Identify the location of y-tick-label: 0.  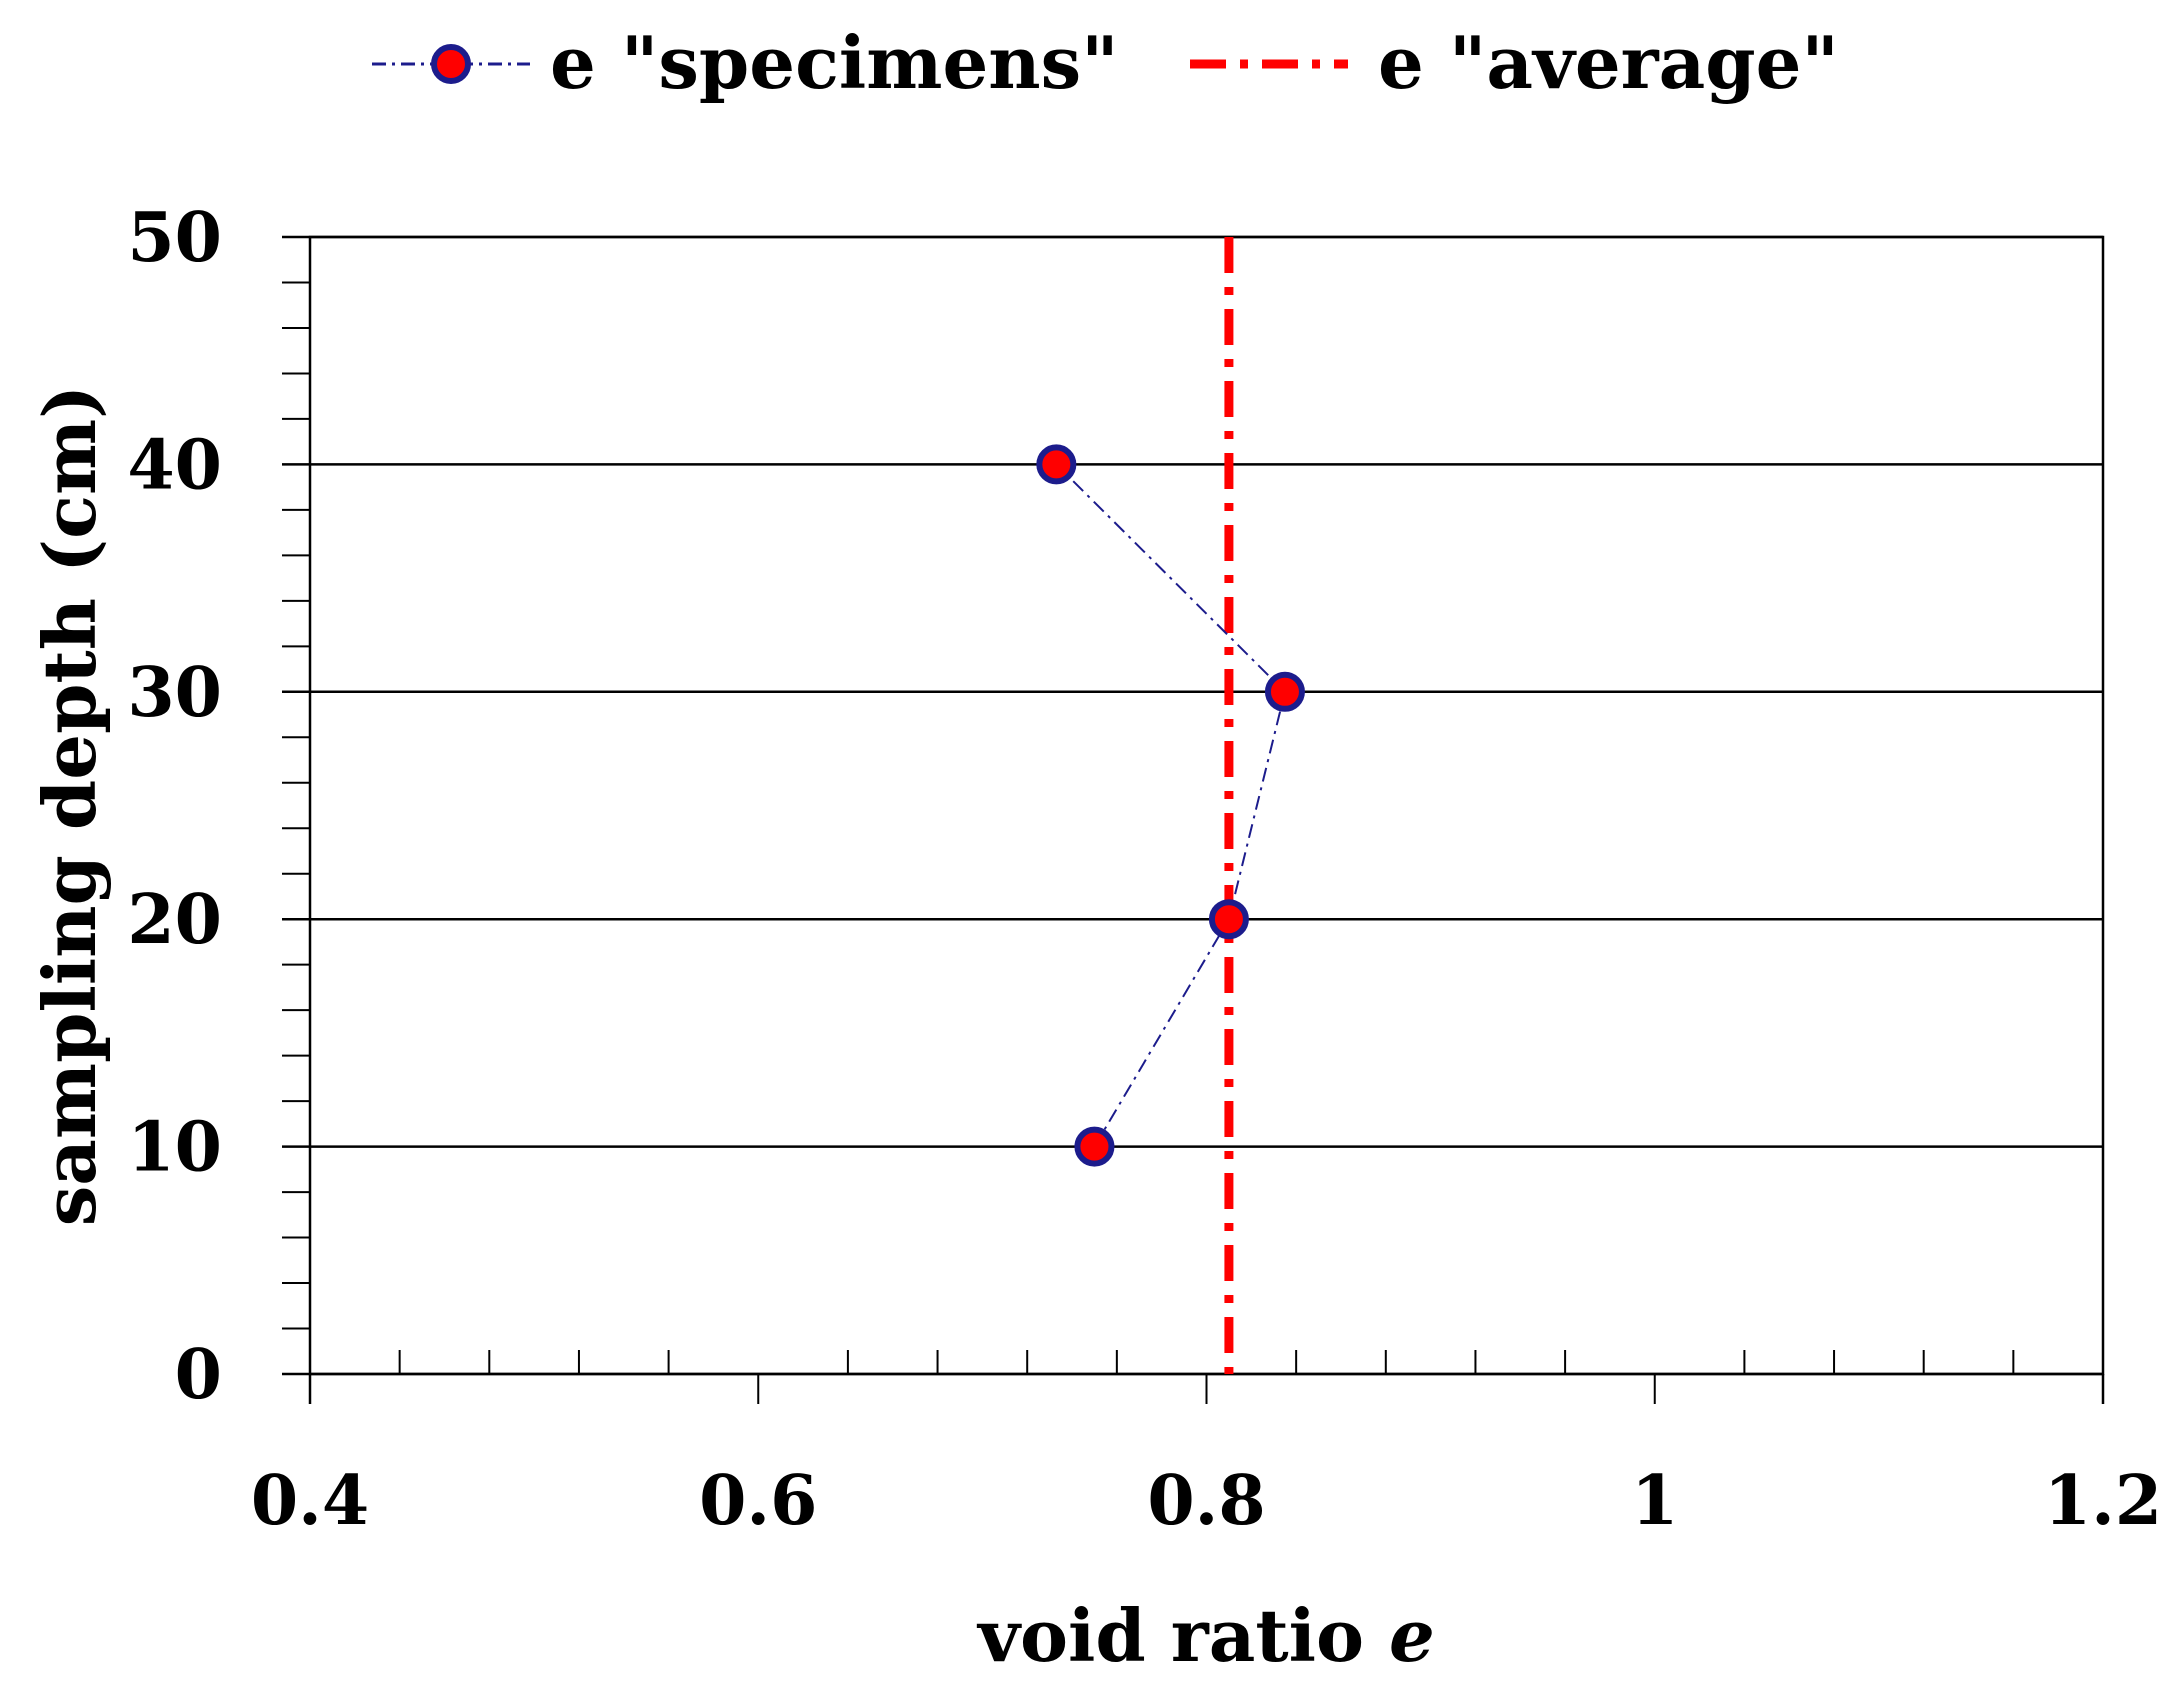
(198, 1375).